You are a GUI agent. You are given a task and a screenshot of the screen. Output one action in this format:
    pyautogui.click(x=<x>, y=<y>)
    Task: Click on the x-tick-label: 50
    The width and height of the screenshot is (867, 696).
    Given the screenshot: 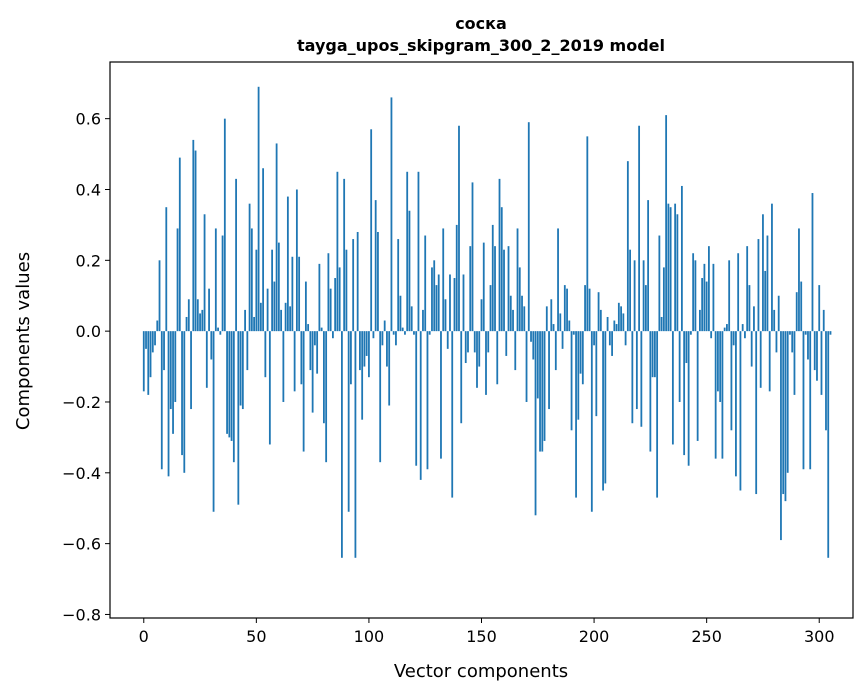 What is the action you would take?
    pyautogui.click(x=256, y=636)
    